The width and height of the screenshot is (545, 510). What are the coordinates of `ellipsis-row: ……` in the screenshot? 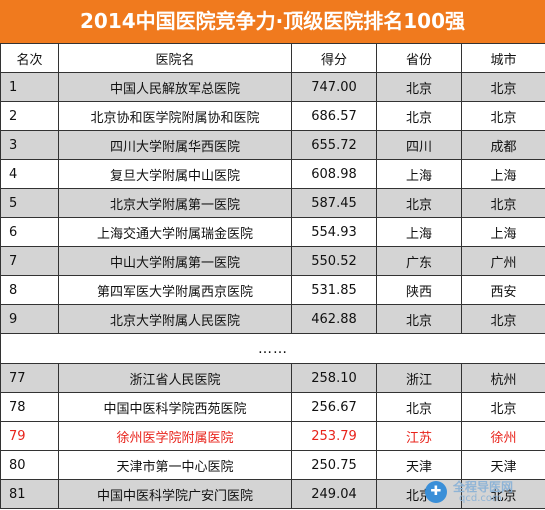 It's located at (272, 348).